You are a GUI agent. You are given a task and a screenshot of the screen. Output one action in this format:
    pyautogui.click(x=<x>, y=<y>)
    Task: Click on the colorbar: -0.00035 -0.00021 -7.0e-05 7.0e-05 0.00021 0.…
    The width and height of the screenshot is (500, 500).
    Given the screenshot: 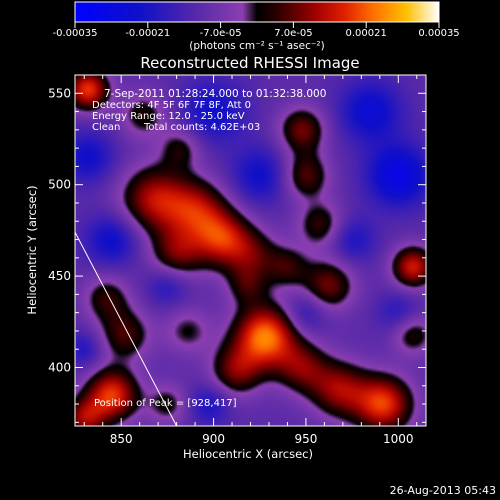 What is the action you would take?
    pyautogui.click(x=256, y=26)
    